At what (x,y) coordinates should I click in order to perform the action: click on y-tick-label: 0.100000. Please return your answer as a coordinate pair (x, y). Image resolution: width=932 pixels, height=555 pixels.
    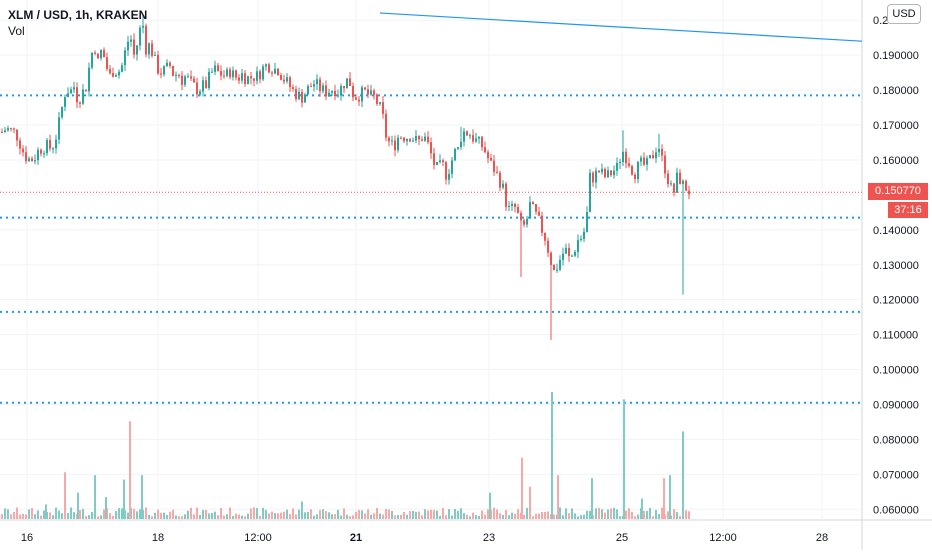
    Looking at the image, I should click on (896, 371).